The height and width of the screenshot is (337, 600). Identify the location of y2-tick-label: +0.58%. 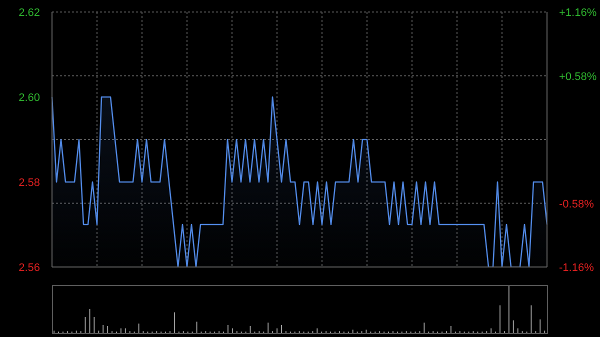
(578, 76).